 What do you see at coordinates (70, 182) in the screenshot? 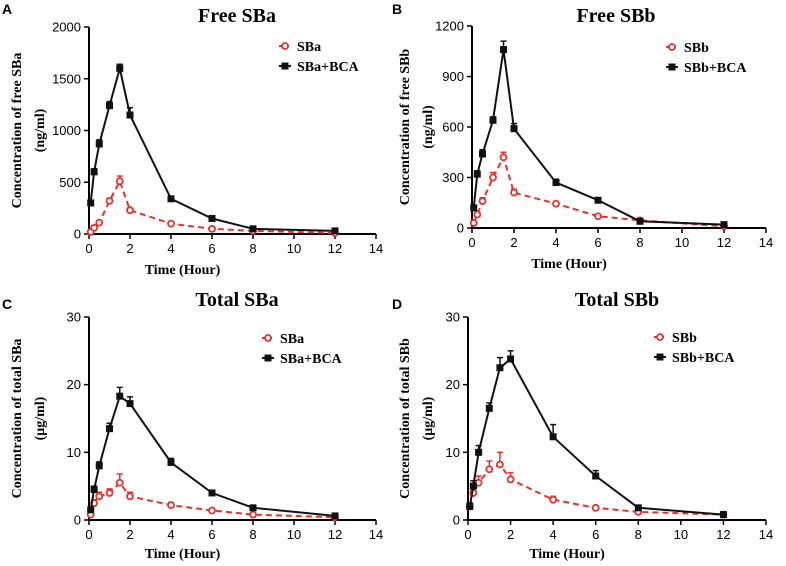
I see `y-tick-label: 500` at bounding box center [70, 182].